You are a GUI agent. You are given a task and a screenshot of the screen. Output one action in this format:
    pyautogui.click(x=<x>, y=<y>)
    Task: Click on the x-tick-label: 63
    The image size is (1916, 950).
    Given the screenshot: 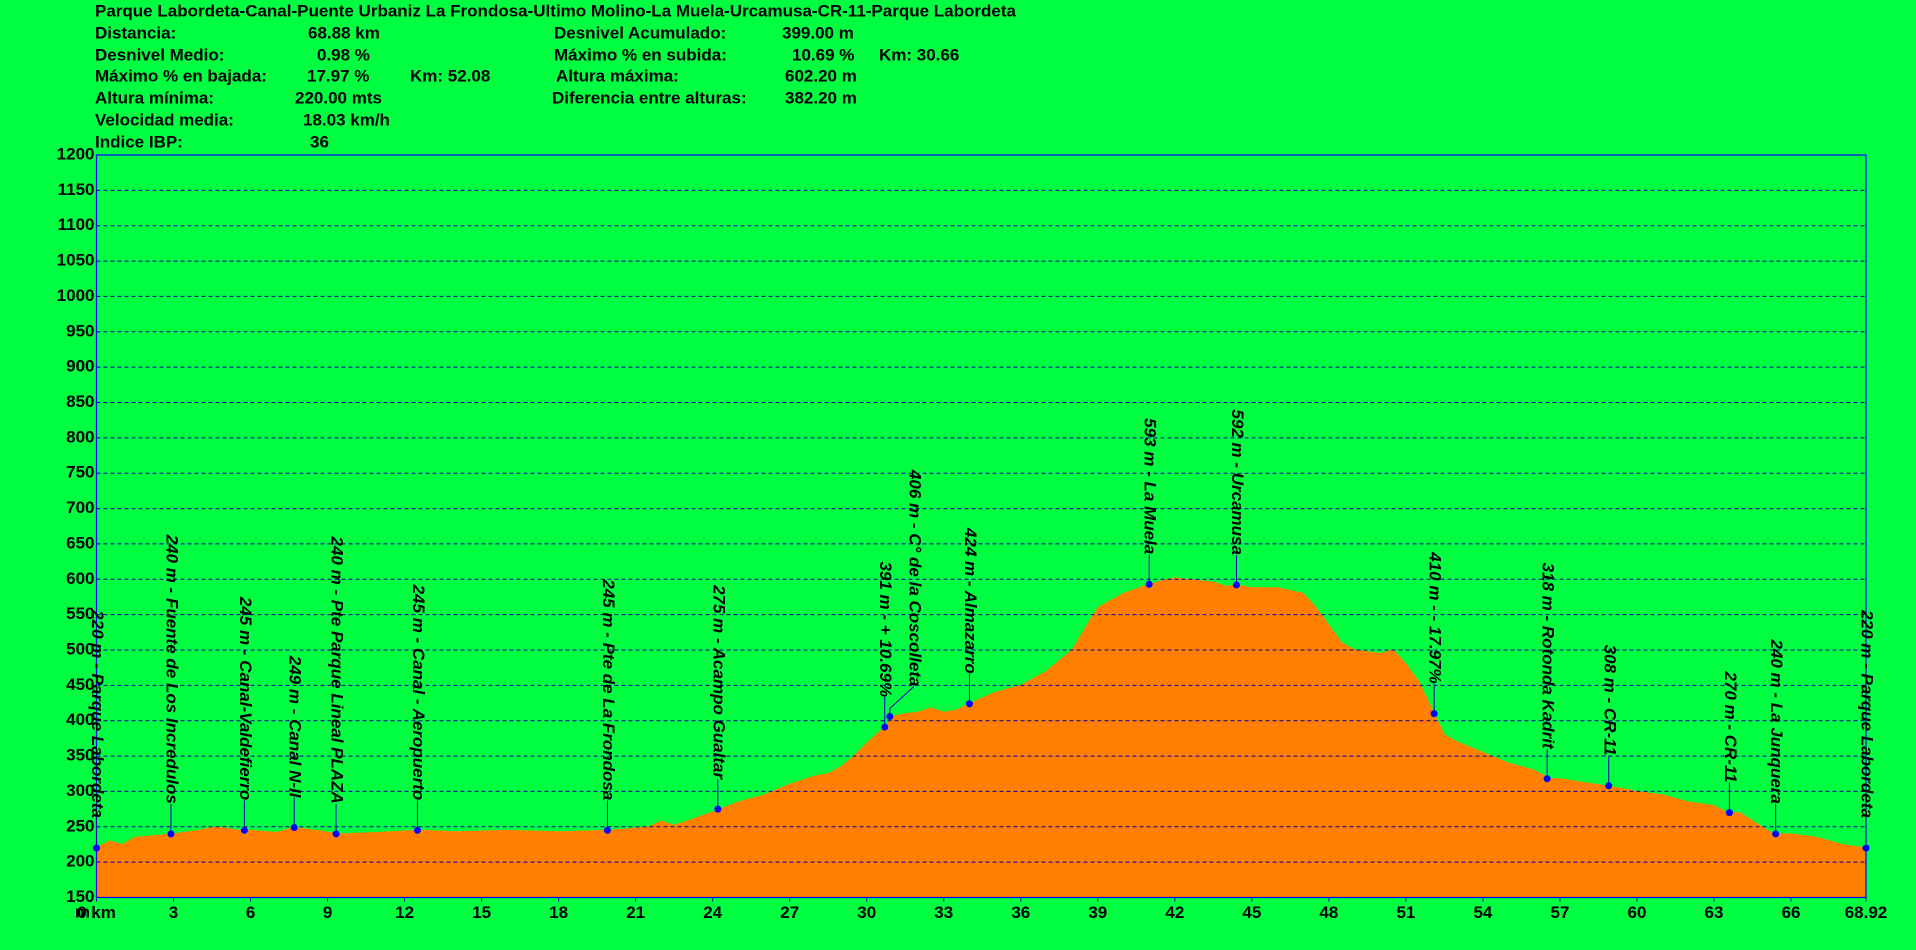 What is the action you would take?
    pyautogui.click(x=1714, y=912)
    